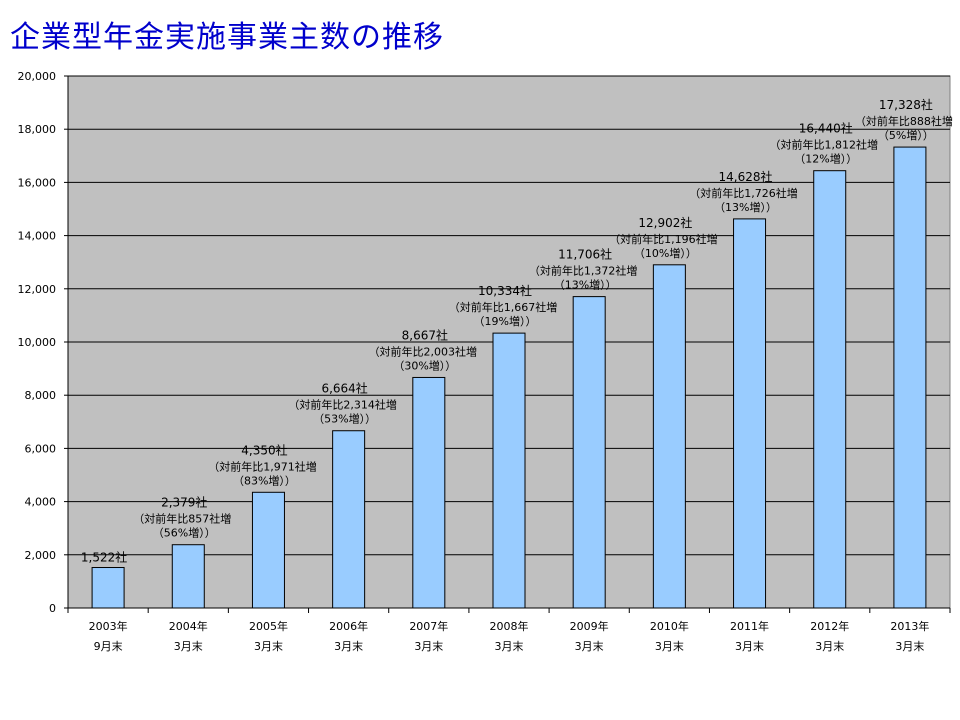 This screenshot has width=960, height=720. Describe the element at coordinates (665, 222) in the screenshot. I see `data-label: 12,902社` at that location.